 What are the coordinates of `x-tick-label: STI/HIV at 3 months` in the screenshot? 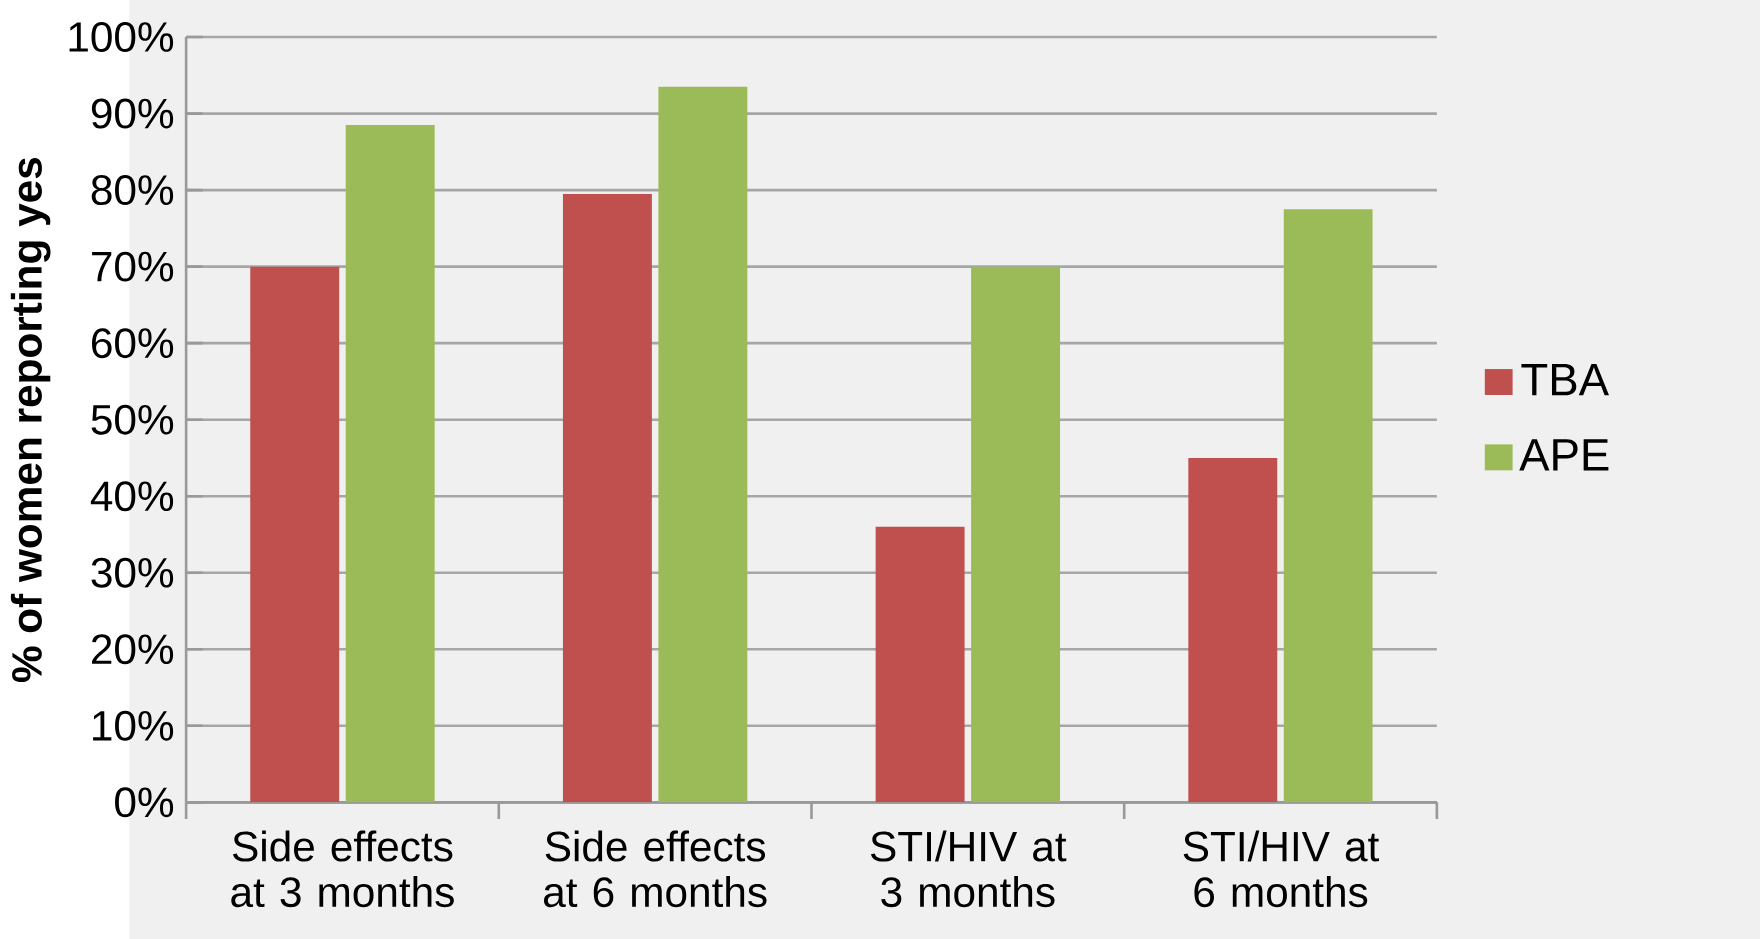 It's located at (968, 868).